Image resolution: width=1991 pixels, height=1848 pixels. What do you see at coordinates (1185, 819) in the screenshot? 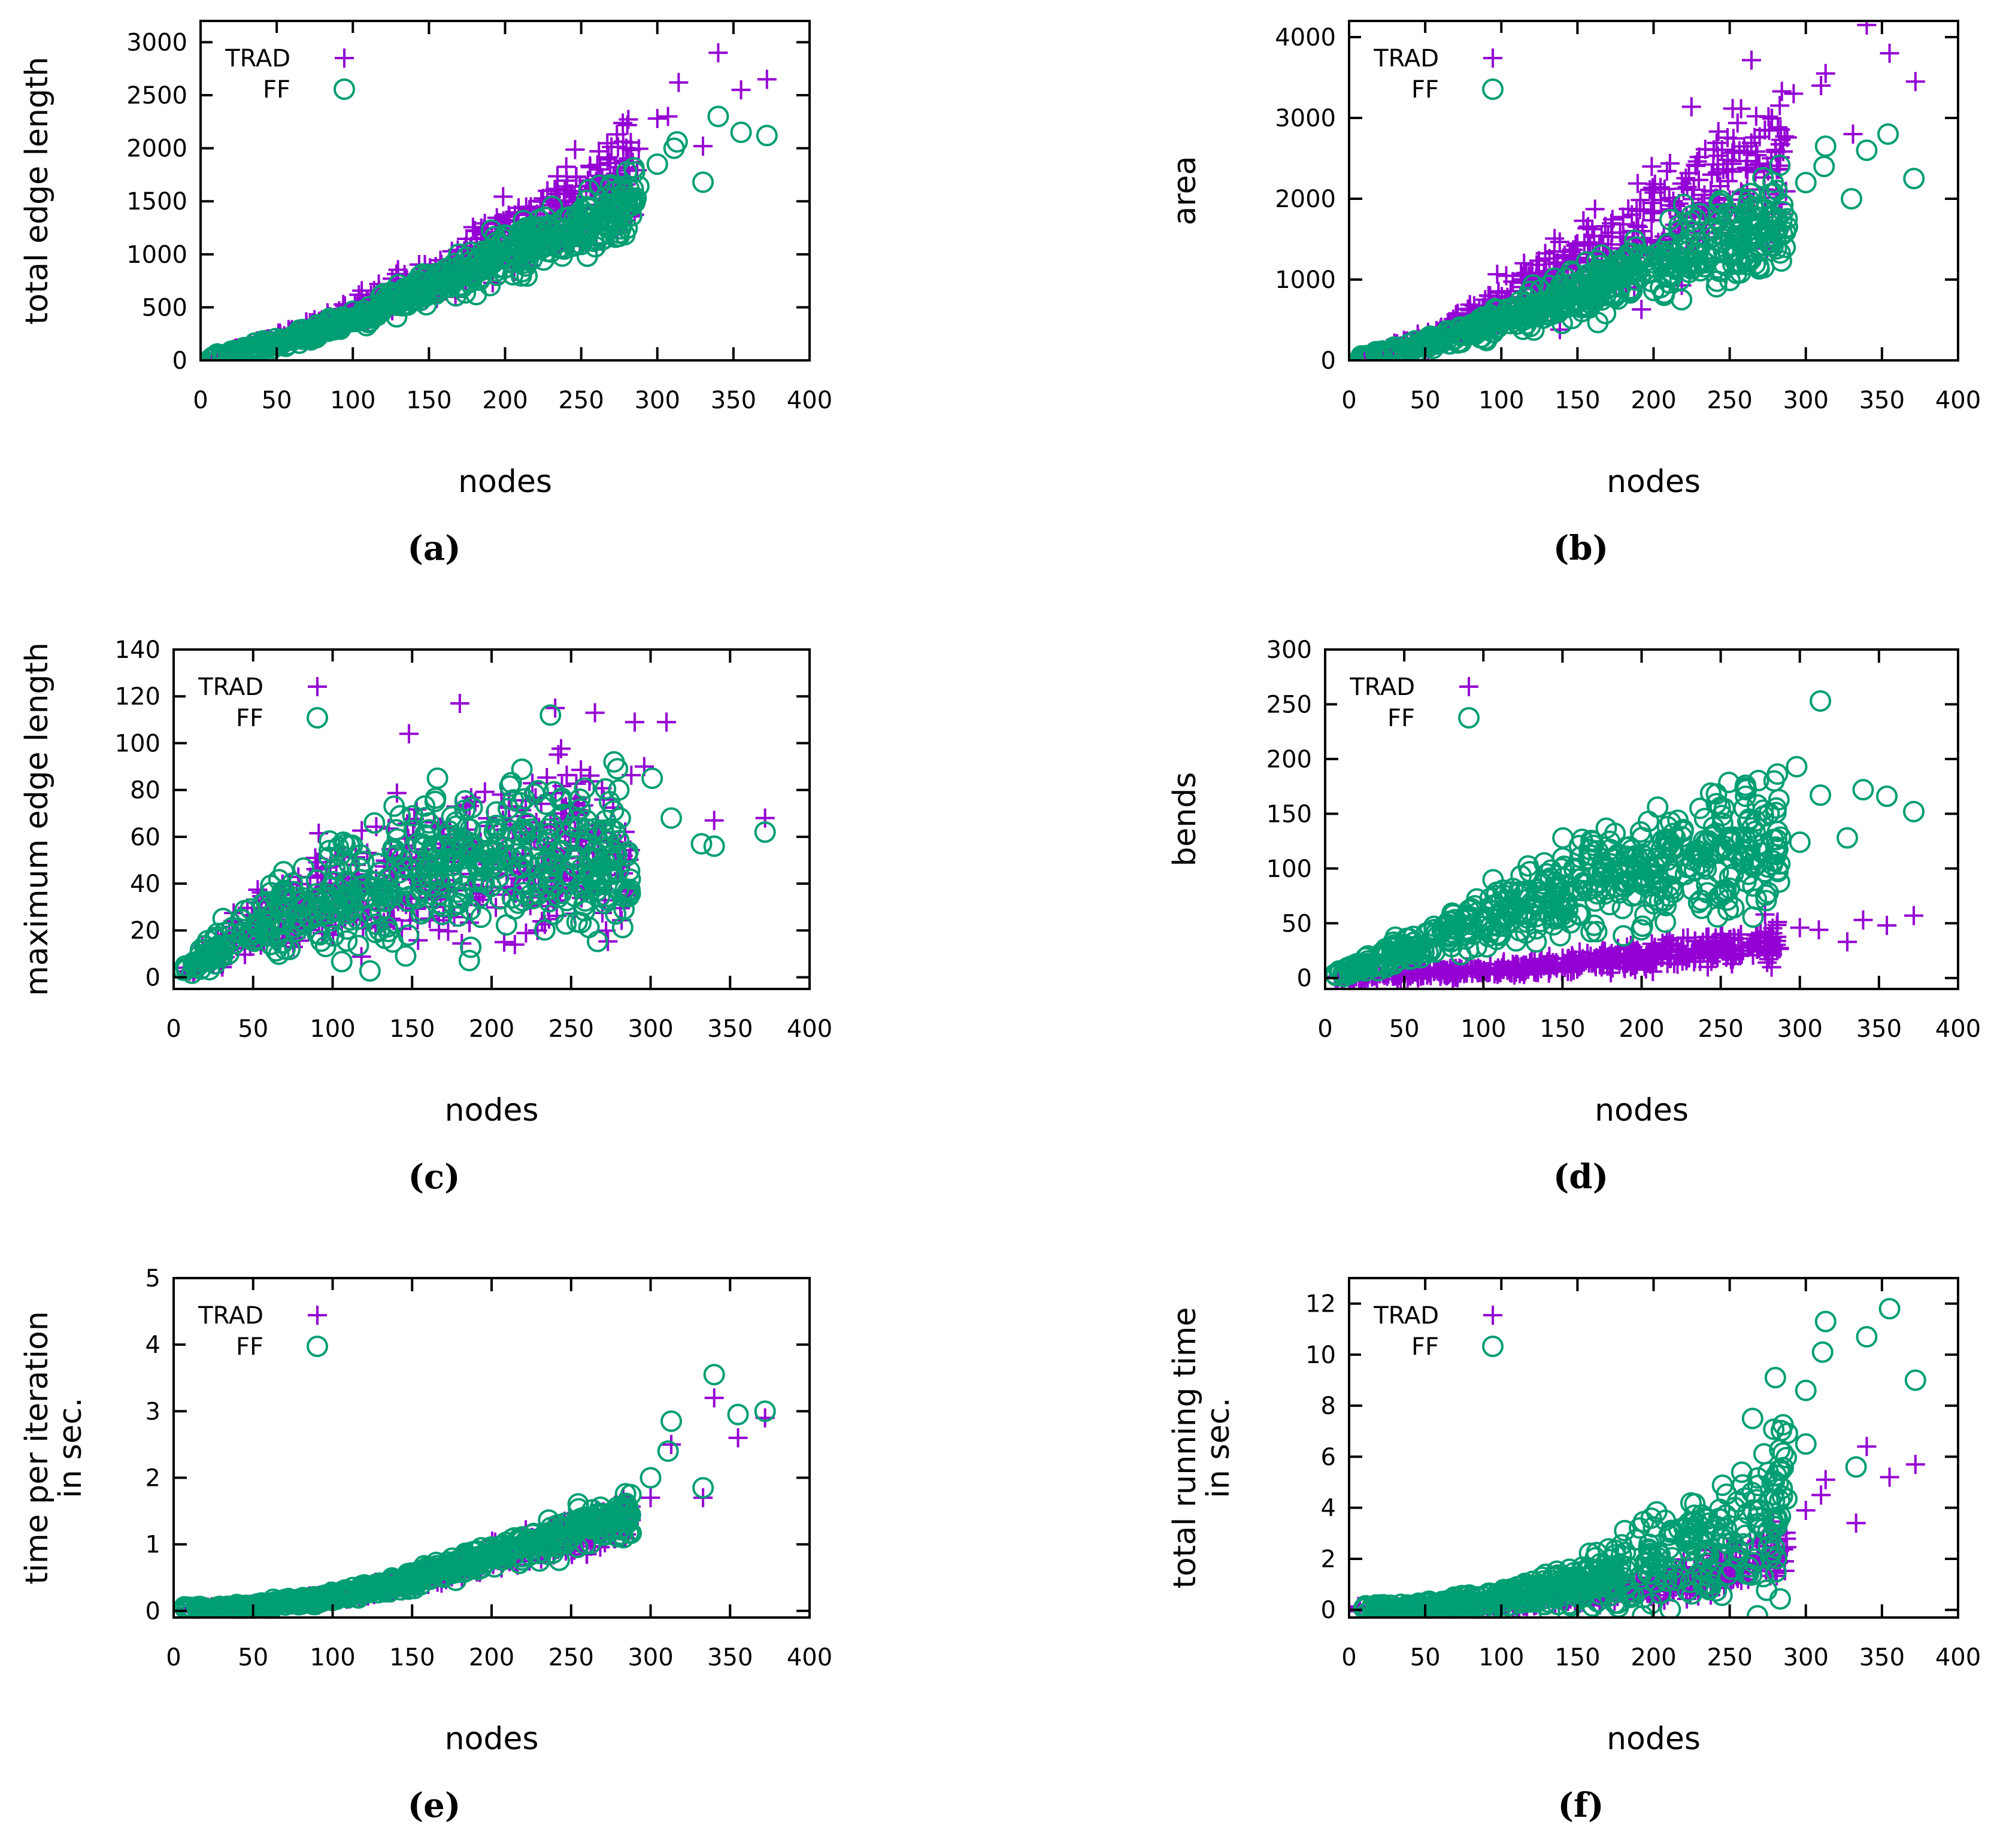
I see `y-axis-label: bends` at bounding box center [1185, 819].